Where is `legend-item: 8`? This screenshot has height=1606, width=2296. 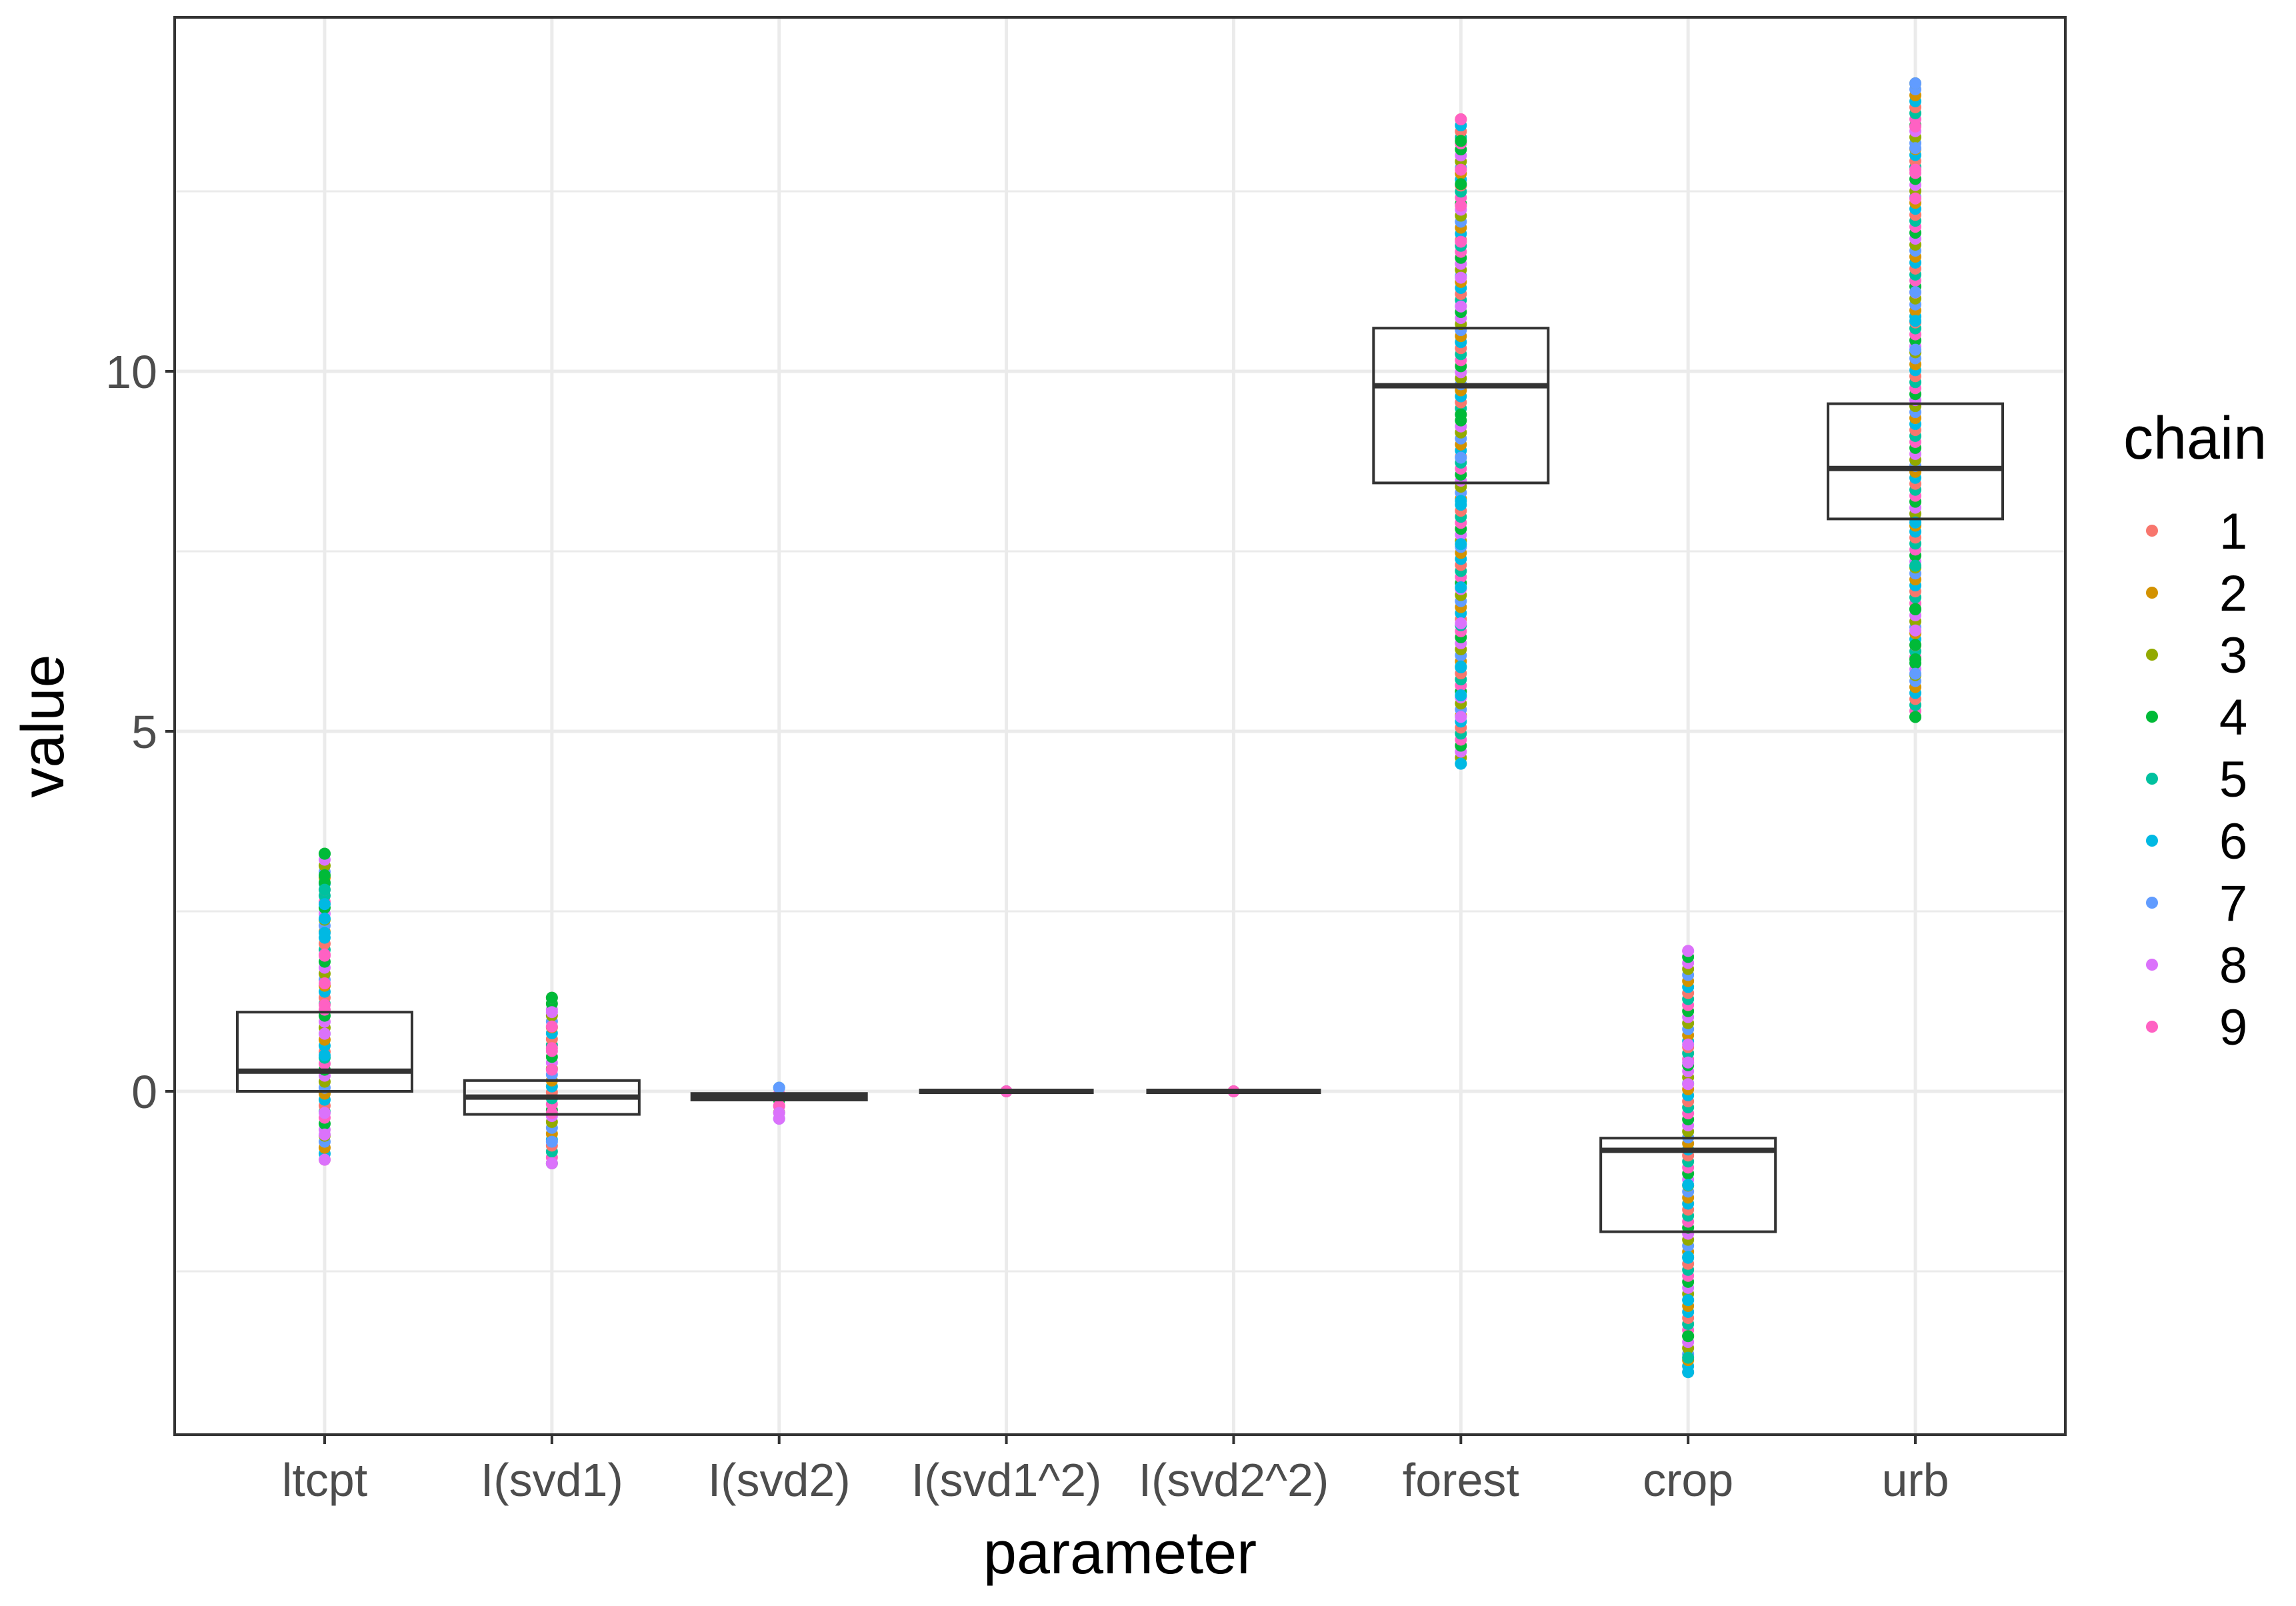
legend-item: 8 is located at coordinates (2196, 965).